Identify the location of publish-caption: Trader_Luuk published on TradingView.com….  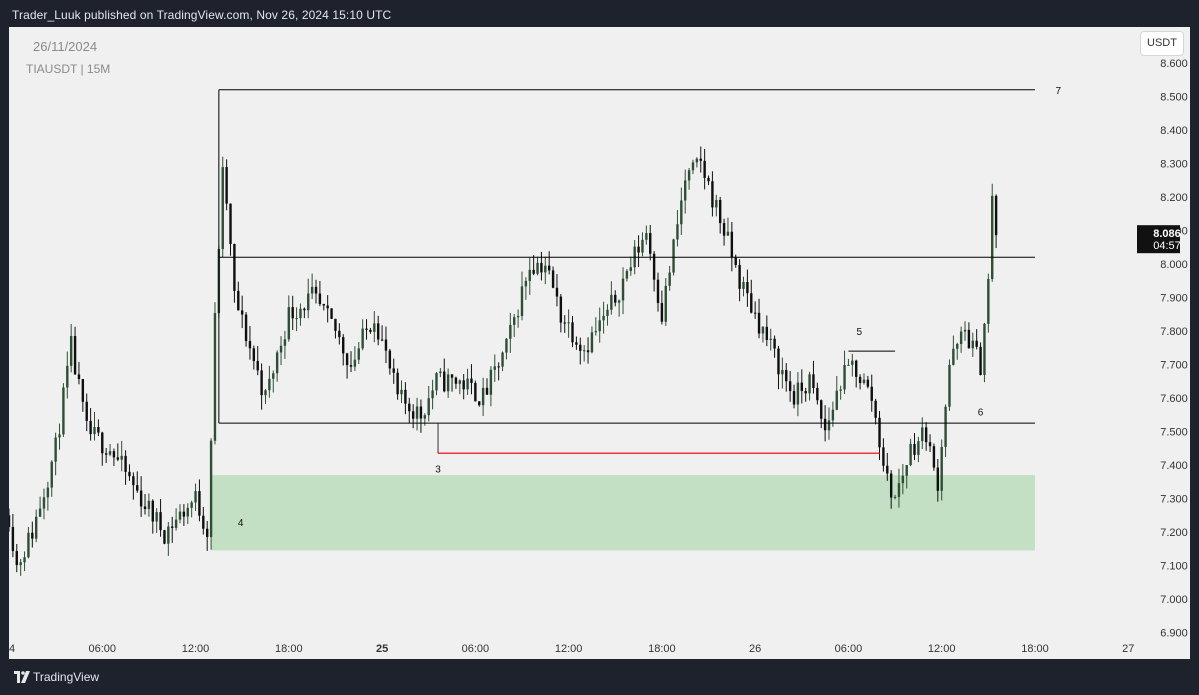
(202, 15).